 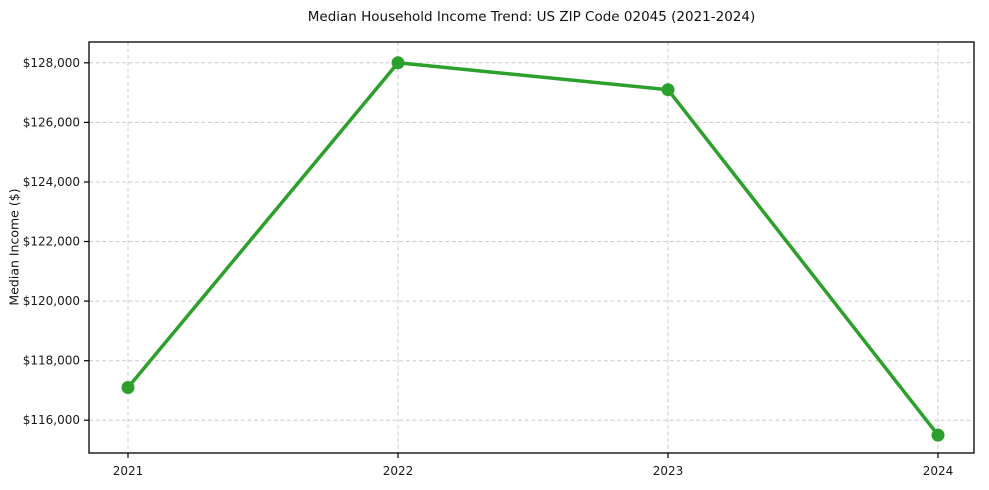 What do you see at coordinates (938, 435) in the screenshot?
I see `data-point-2024` at bounding box center [938, 435].